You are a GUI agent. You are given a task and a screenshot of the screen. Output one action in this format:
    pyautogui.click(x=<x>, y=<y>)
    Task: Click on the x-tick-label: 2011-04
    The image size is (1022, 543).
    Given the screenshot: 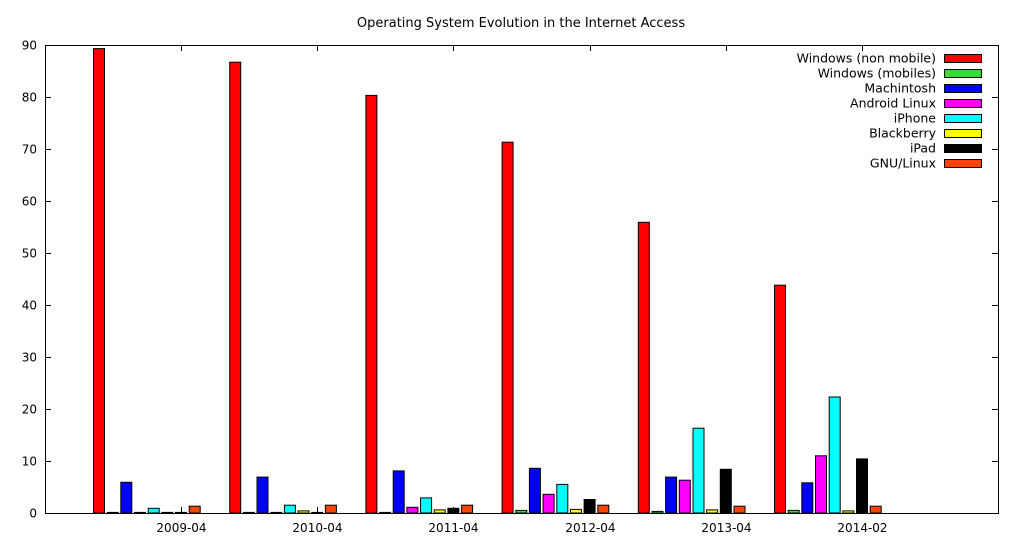 What is the action you would take?
    pyautogui.click(x=453, y=528)
    